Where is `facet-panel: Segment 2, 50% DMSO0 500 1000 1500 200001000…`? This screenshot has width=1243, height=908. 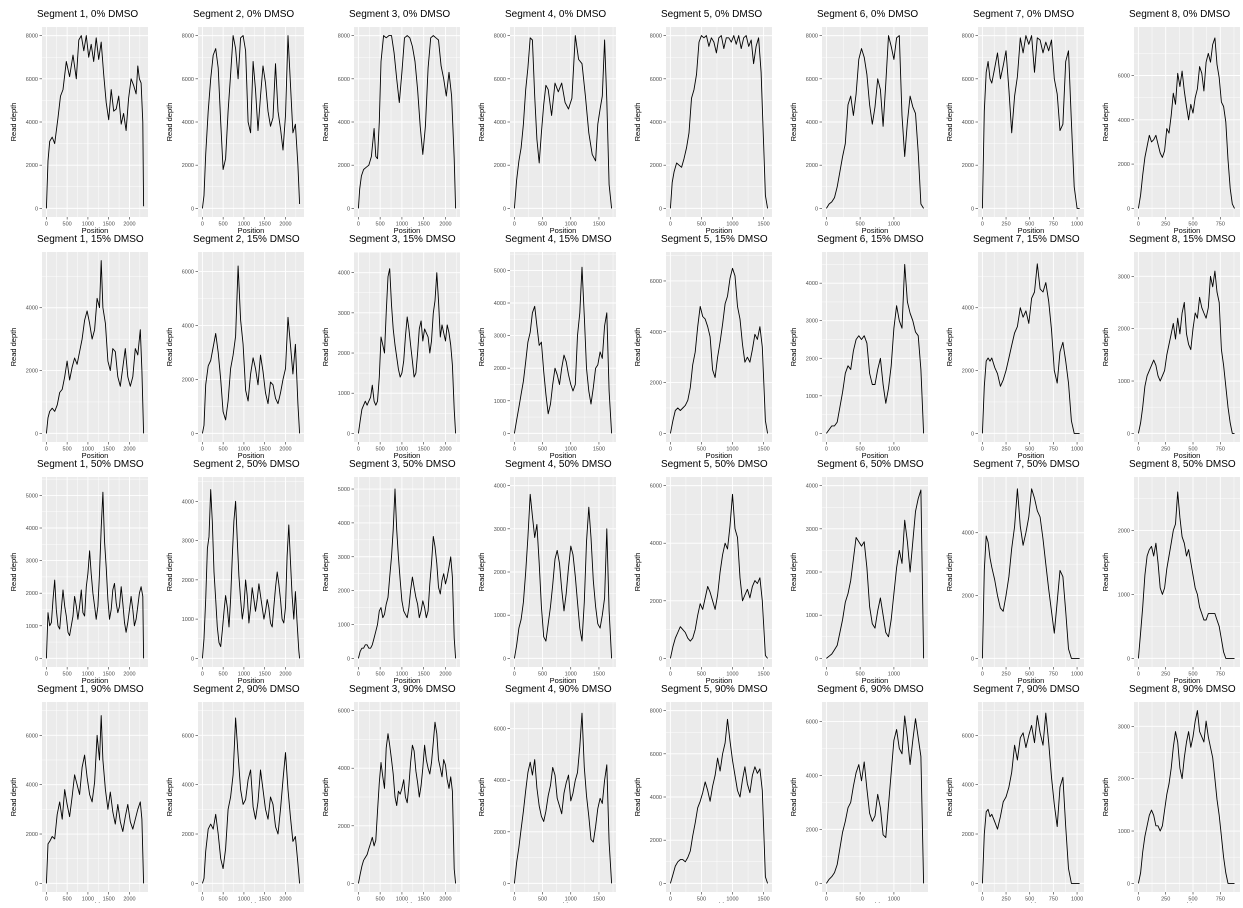 facet-panel: Segment 2, 50% DMSO0 500 1000 1500 200001000… is located at coordinates (234, 572).